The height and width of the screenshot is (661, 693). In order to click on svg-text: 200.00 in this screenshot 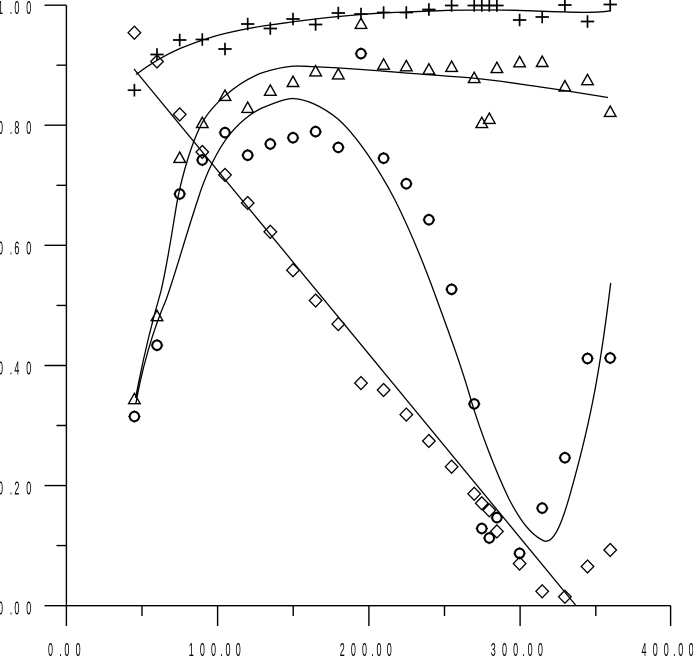, I will do `click(366, 651)`.